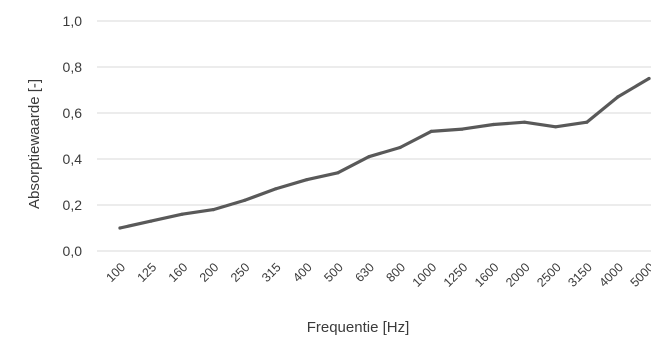 This screenshot has width=651, height=342. Describe the element at coordinates (549, 275) in the screenshot. I see `x-tick-label: 2500` at that location.